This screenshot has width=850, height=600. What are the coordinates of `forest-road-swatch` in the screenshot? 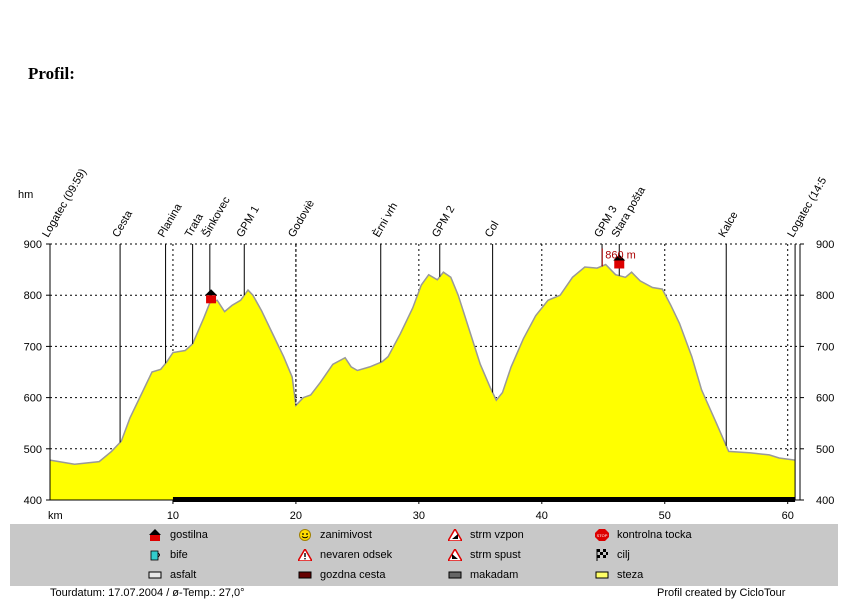 It's located at (305, 575).